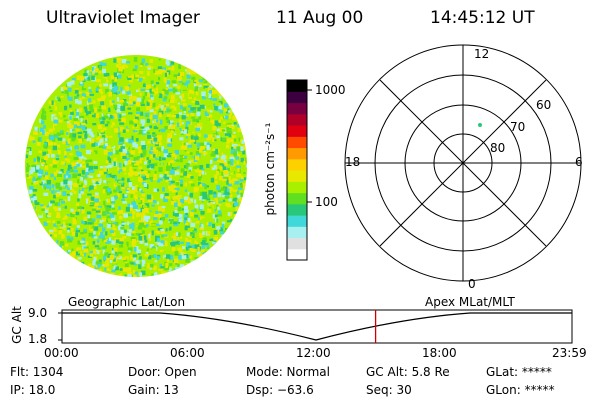  I want to click on color-scale-bar, so click(297, 170).